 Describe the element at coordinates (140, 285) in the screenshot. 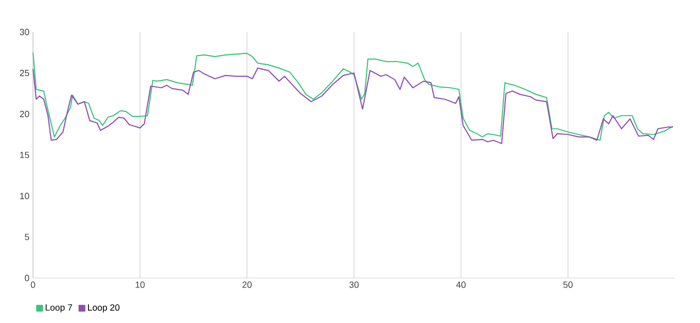

I see `x-tick-label: 10` at that location.